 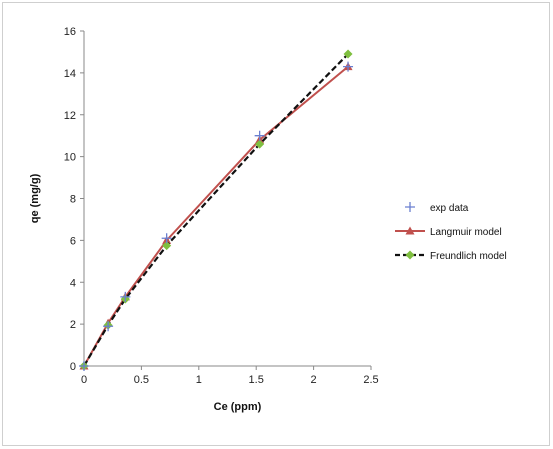 What do you see at coordinates (70, 74) in the screenshot?
I see `y-tick-label: 14` at bounding box center [70, 74].